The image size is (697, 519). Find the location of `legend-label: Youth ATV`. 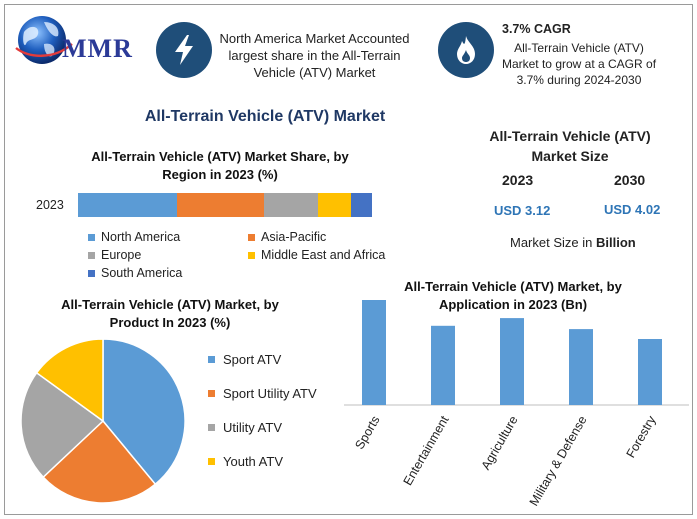

legend-label: Youth ATV is located at coordinates (253, 461).